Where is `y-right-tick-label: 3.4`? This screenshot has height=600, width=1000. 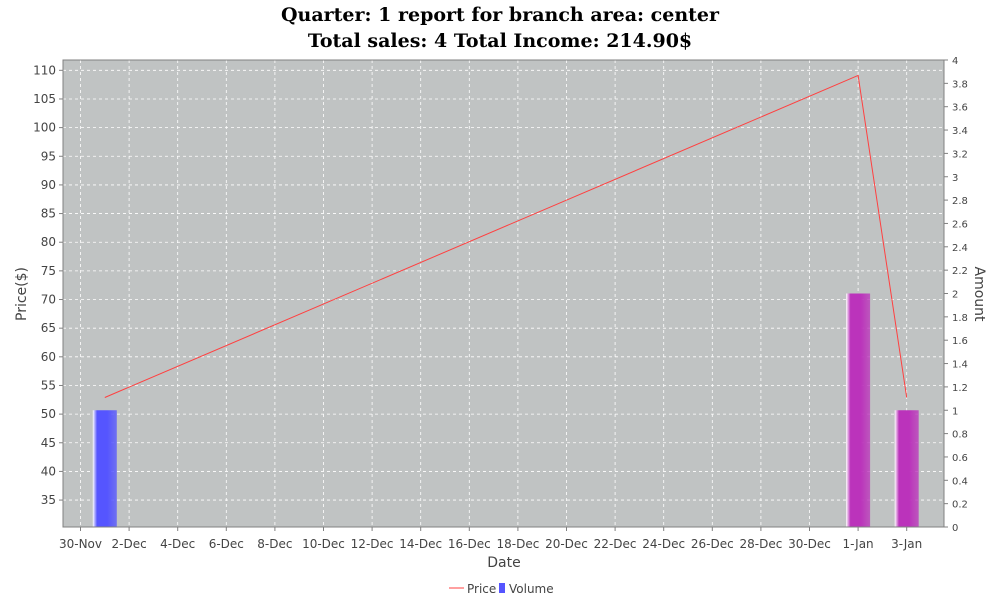 y-right-tick-label: 3.4 is located at coordinates (960, 131).